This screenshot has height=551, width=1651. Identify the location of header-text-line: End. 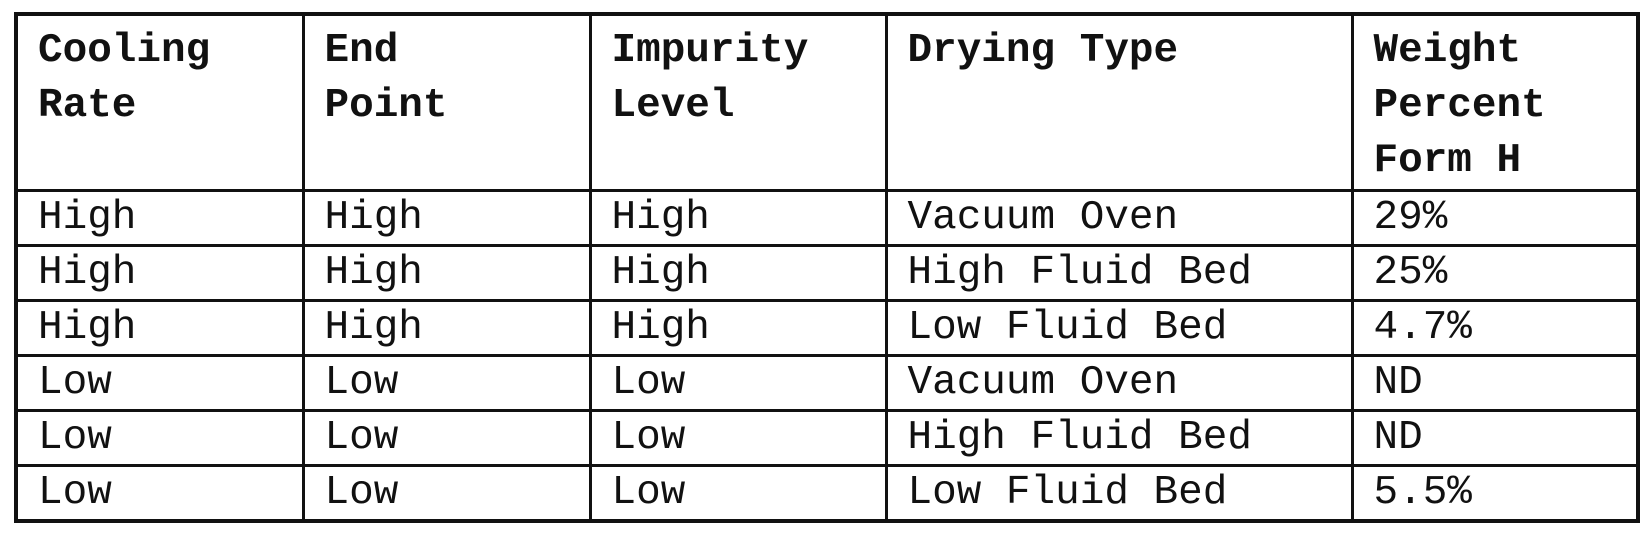
(457, 51).